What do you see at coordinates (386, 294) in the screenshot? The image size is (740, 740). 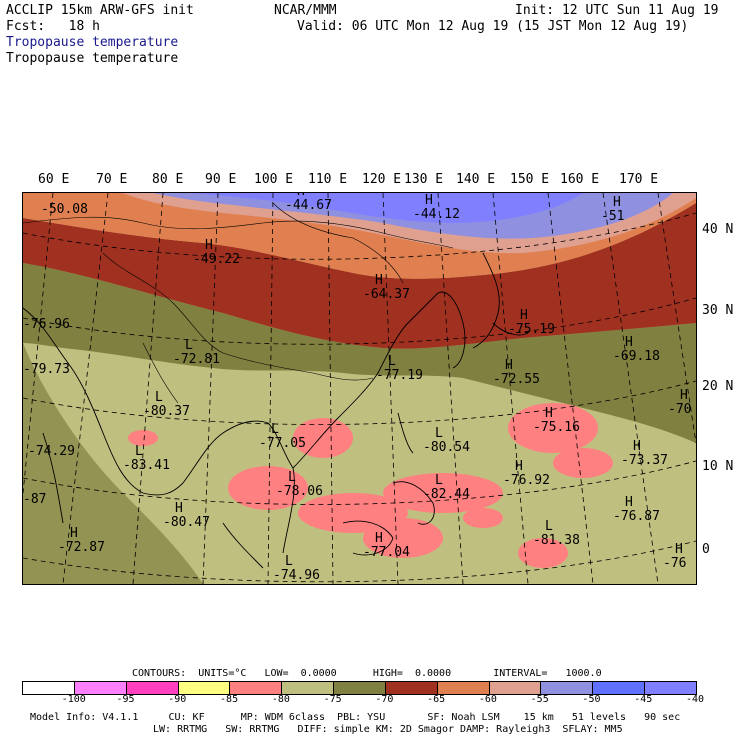 I see `center-value: -64.37` at bounding box center [386, 294].